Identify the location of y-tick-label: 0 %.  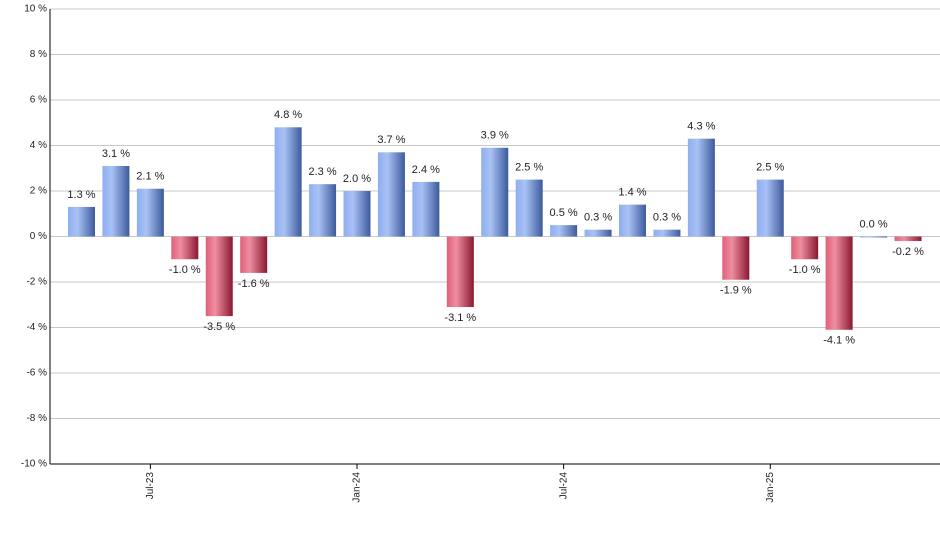
(38, 236).